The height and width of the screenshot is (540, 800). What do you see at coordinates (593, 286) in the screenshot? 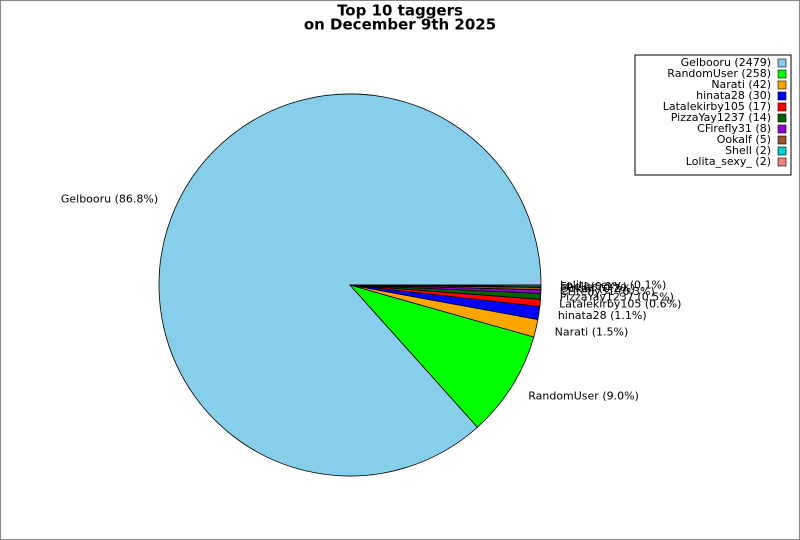
I see `slice-label: Shell (0.1%)` at bounding box center [593, 286].